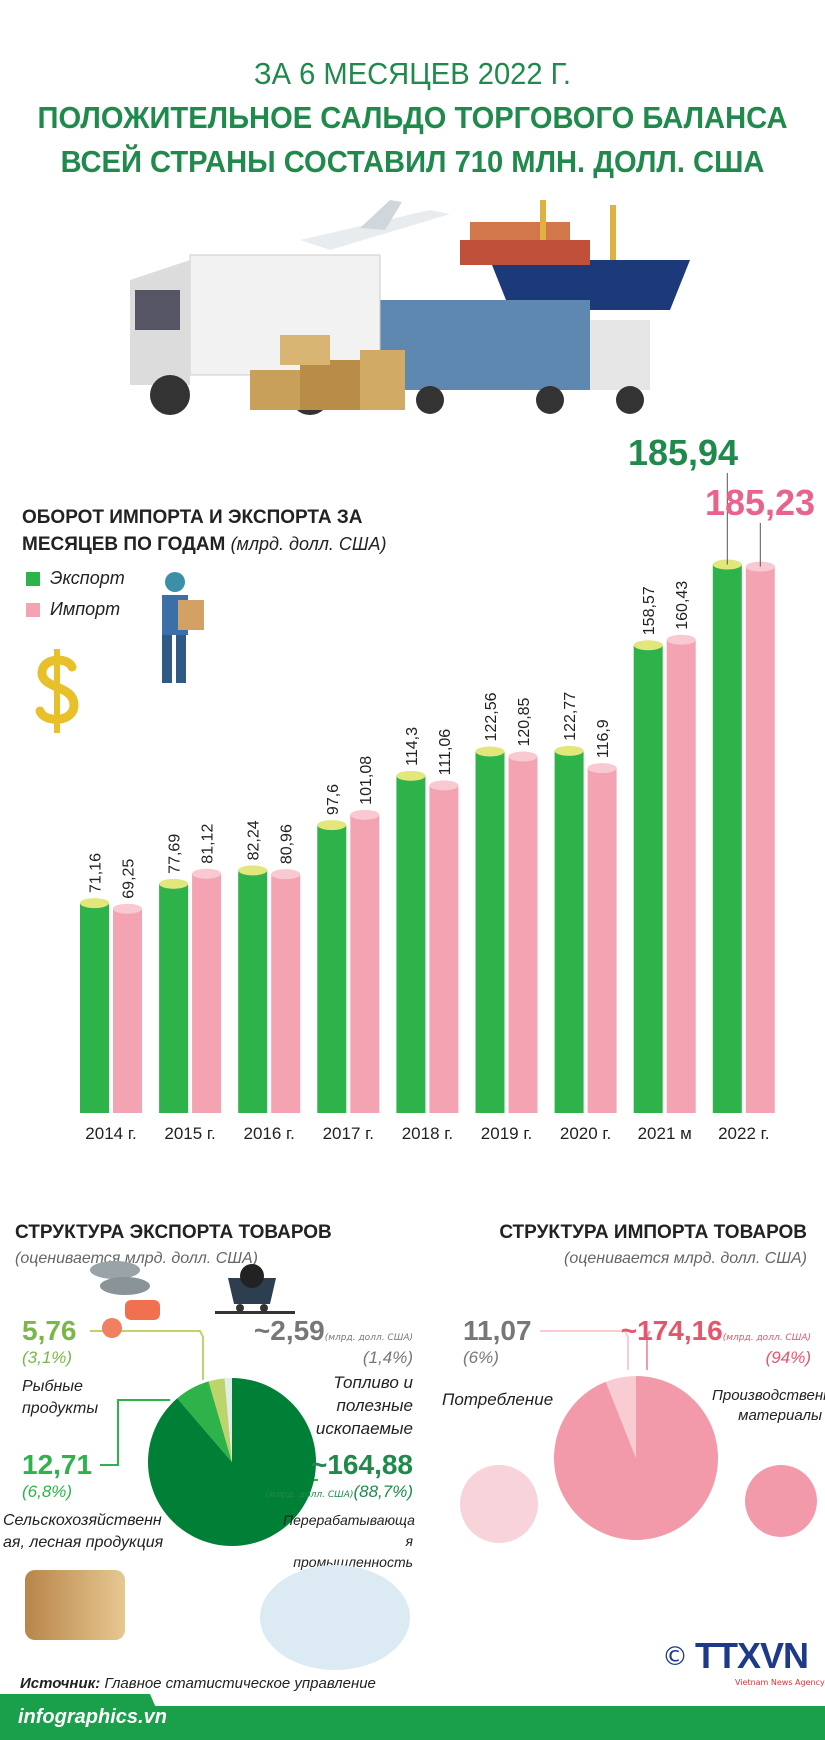 The height and width of the screenshot is (1740, 825). I want to click on fish-value: 5,76, so click(49, 1330).